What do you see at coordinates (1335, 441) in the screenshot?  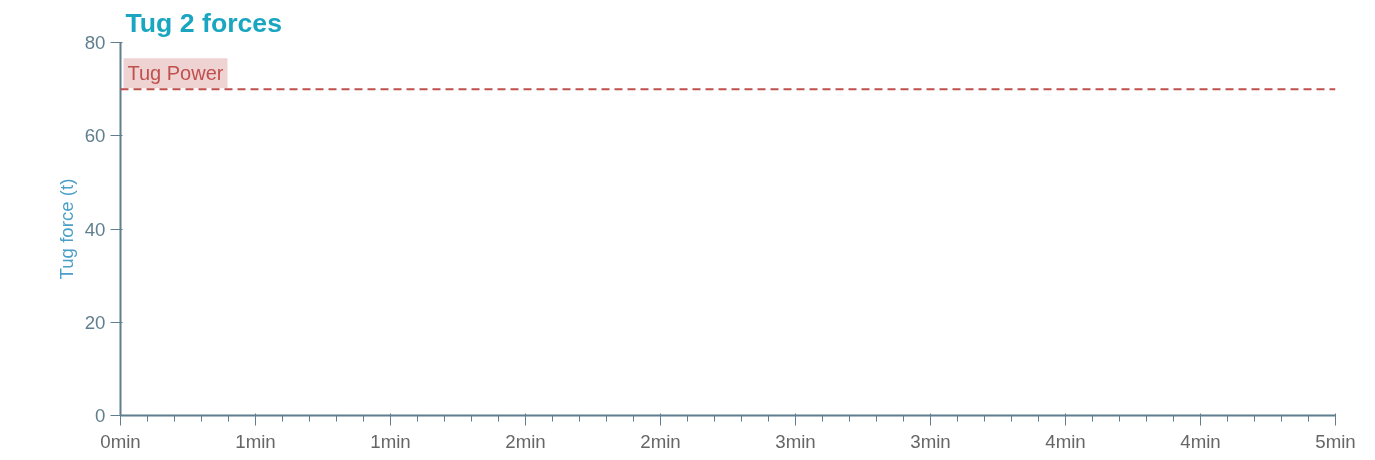 I see `x-tick-label: 5min` at bounding box center [1335, 441].